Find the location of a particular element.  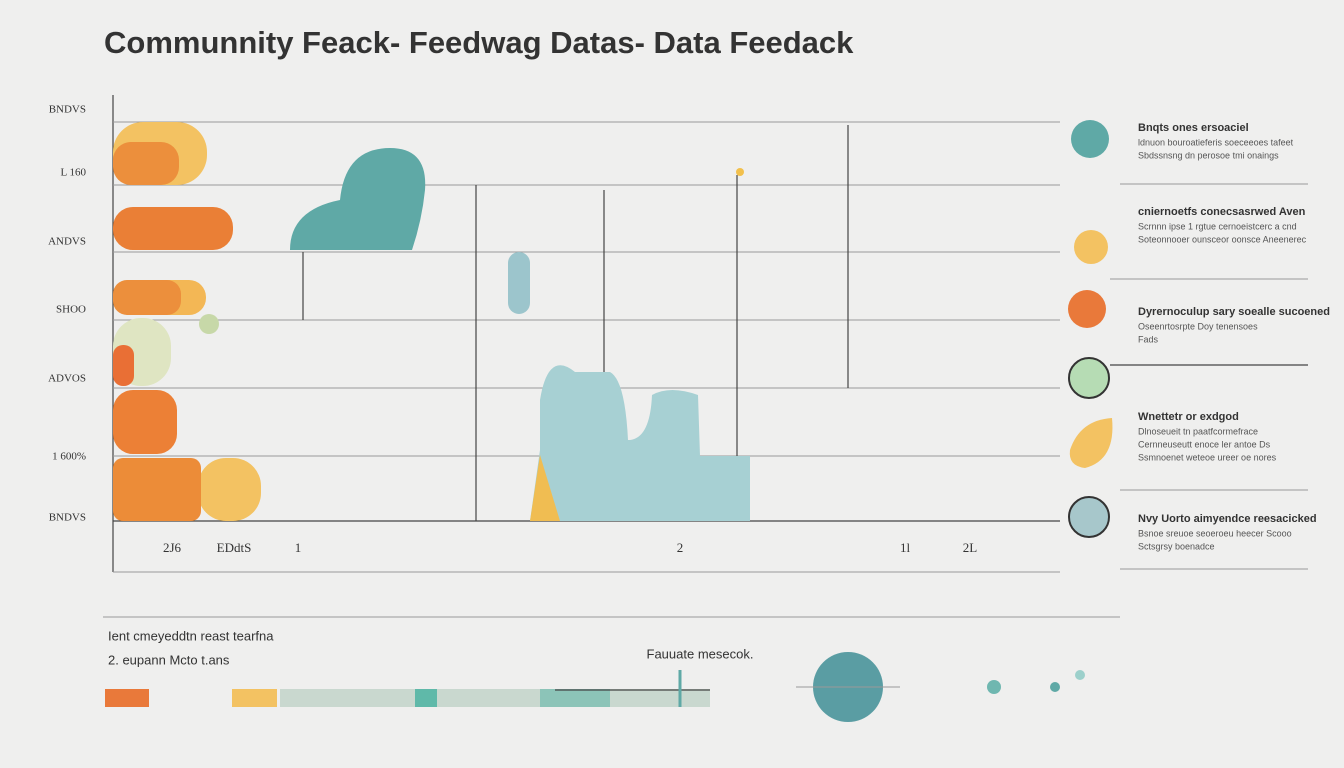

footer-caption: Fauuate mesecok. is located at coordinates (700, 653).